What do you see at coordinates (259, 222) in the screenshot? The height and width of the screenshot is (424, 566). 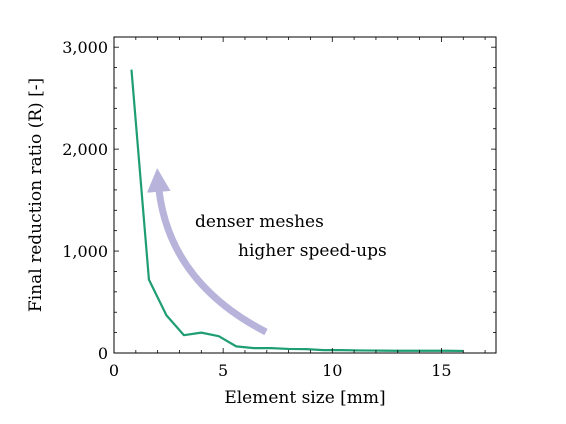 I see `annotation-denser-meshes: denser meshes` at bounding box center [259, 222].